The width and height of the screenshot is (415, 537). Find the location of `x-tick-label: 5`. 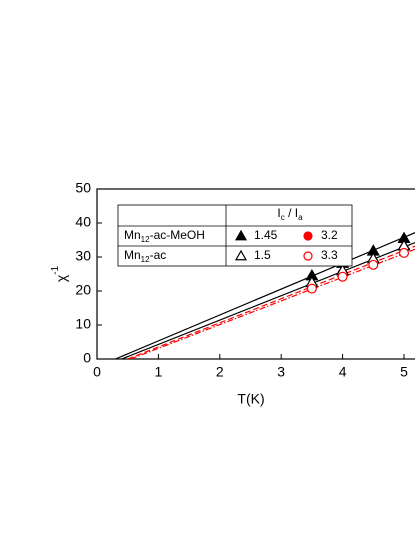

x-tick-label: 5 is located at coordinates (404, 372).